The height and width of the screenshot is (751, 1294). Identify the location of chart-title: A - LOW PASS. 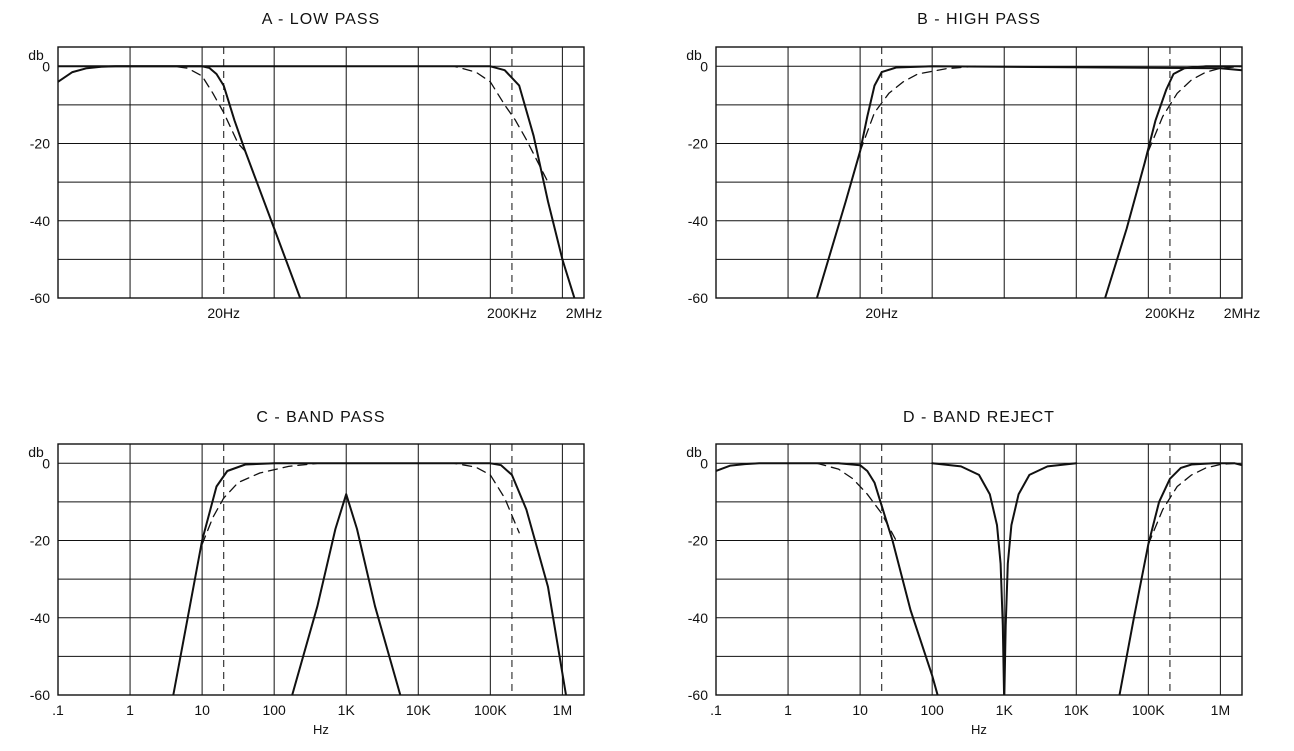
(321, 19).